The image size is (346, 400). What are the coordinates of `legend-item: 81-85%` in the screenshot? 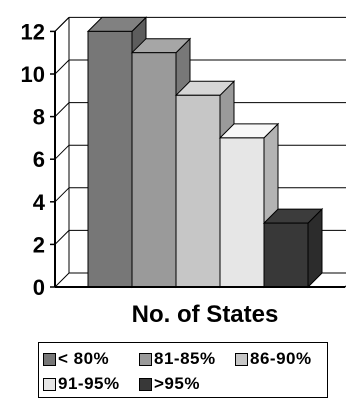 It's located at (177, 359).